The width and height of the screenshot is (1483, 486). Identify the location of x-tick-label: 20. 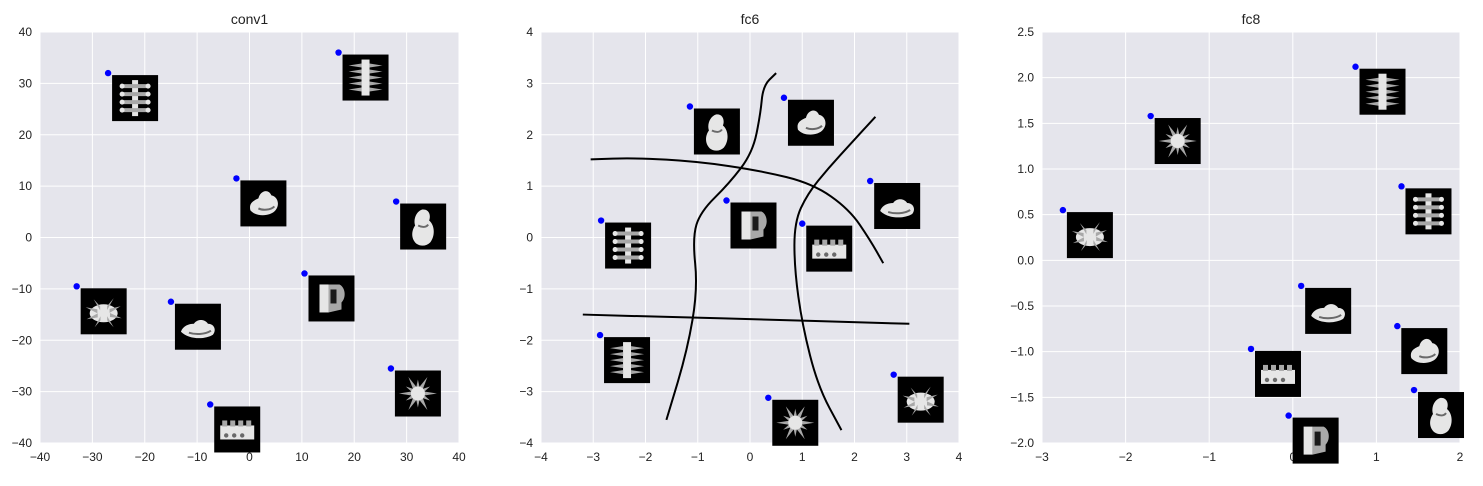
(355, 457).